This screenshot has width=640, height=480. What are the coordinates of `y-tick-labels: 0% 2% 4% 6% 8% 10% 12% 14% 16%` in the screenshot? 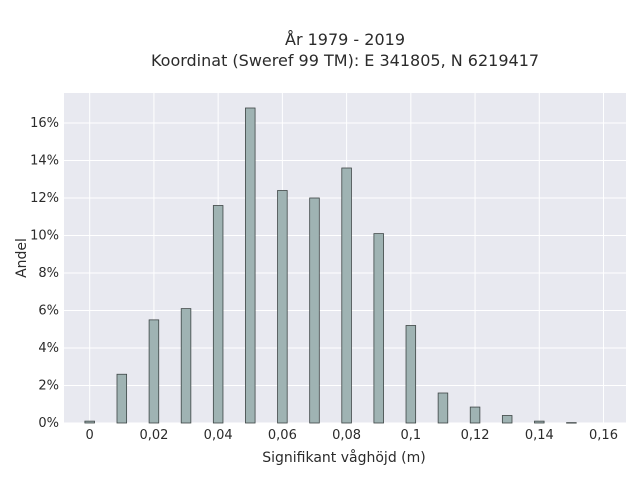 It's located at (44, 273).